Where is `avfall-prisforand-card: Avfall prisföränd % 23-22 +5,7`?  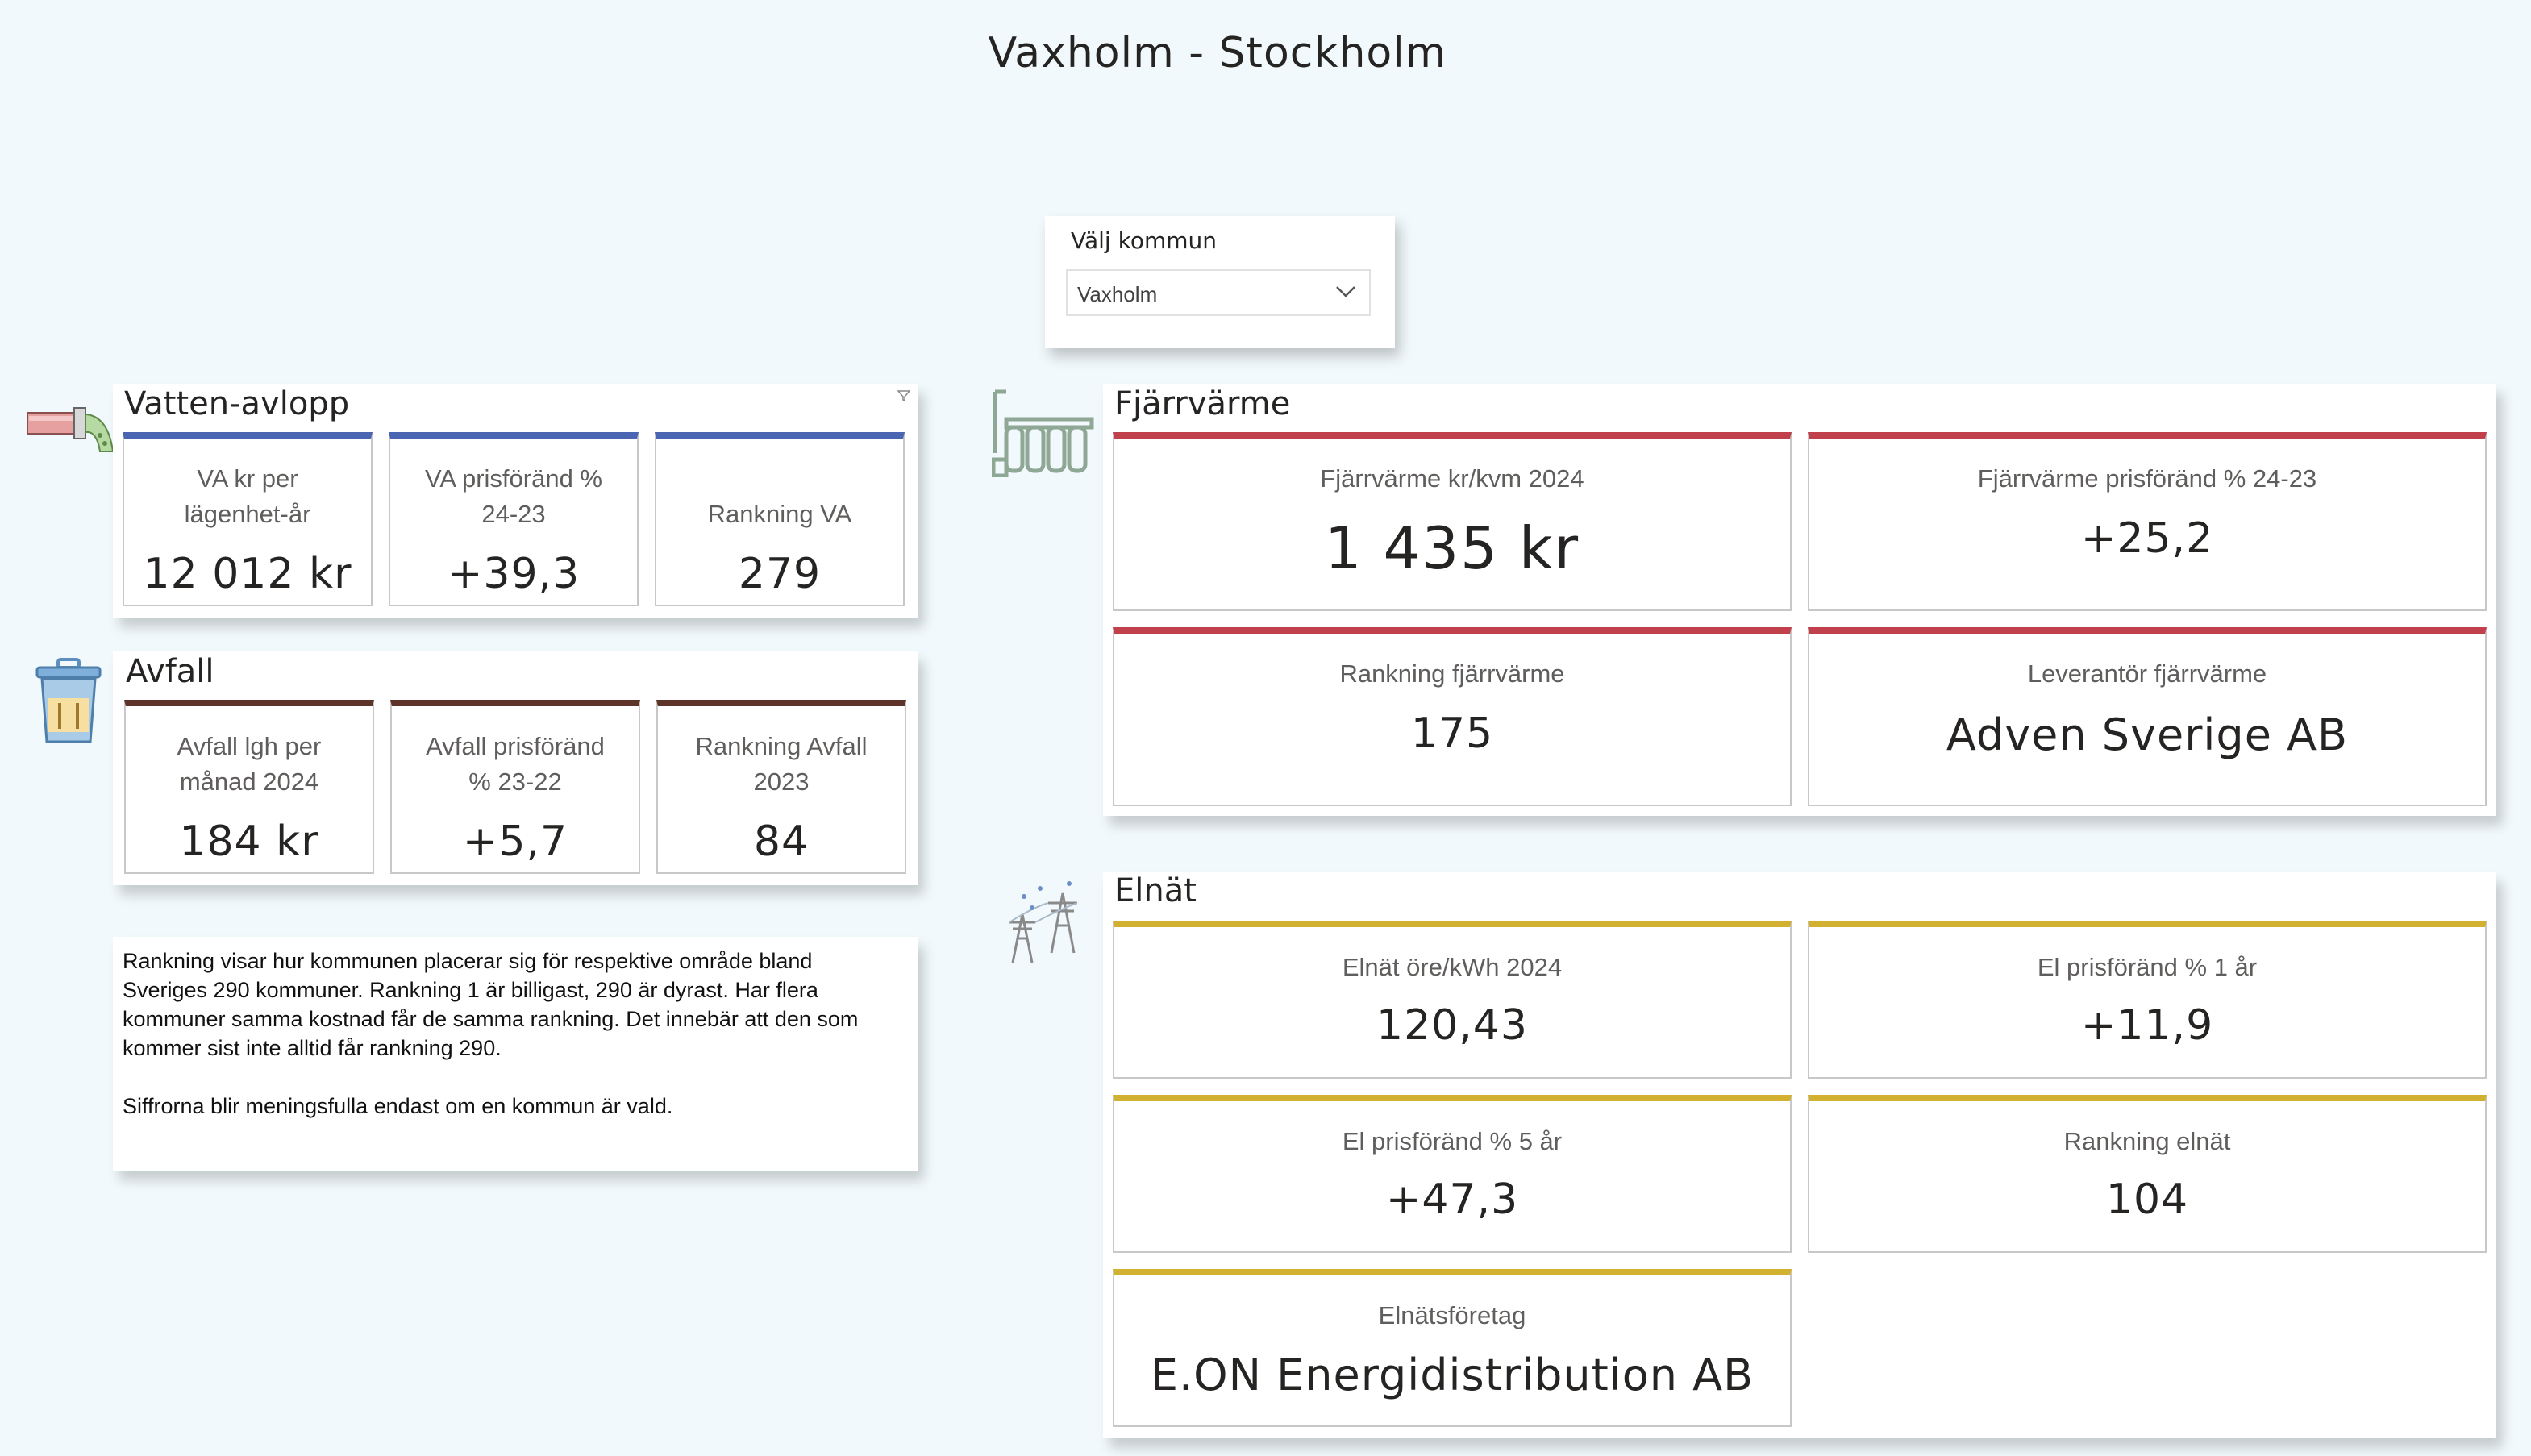
avfall-prisforand-card: Avfall prisföränd % 23-22 +5,7 is located at coordinates (515, 787).